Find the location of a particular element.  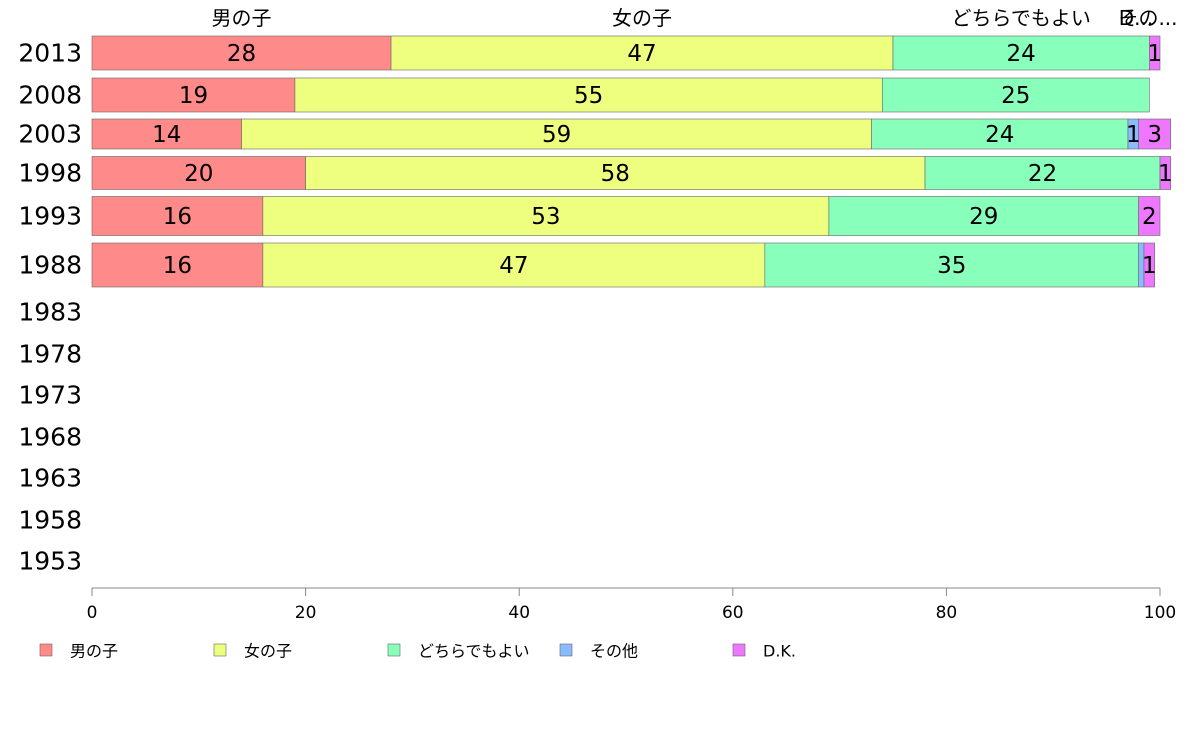

segment-value-label: 22 is located at coordinates (1042, 174).